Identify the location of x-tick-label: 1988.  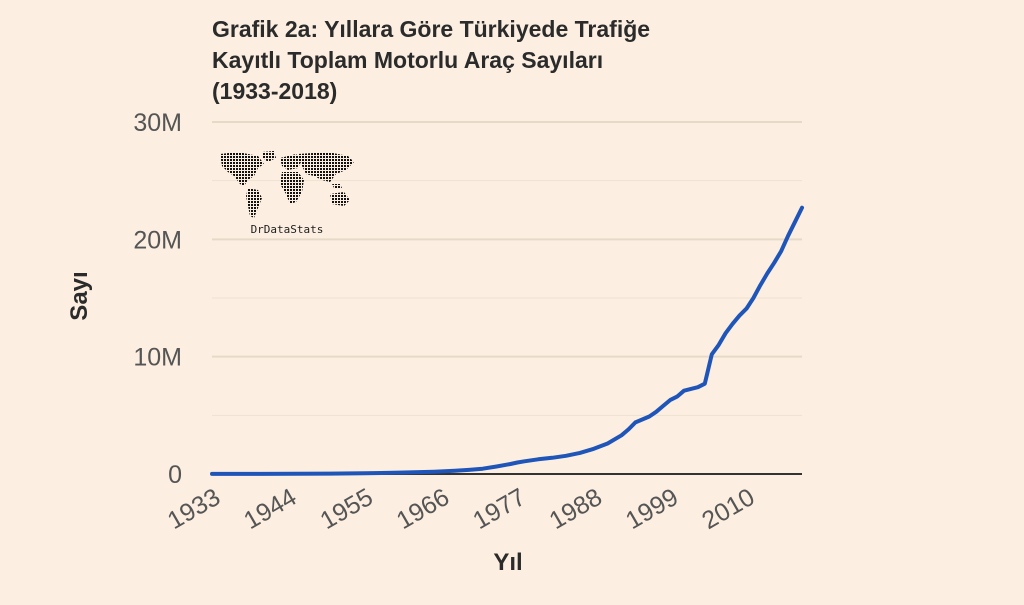
(576, 509).